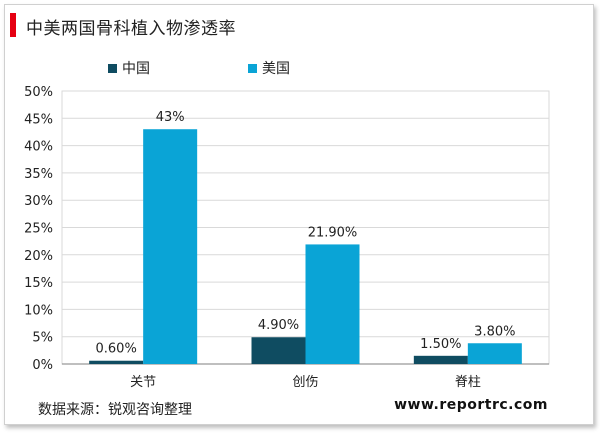  What do you see at coordinates (170, 117) in the screenshot?
I see `data-label: 43%` at bounding box center [170, 117].